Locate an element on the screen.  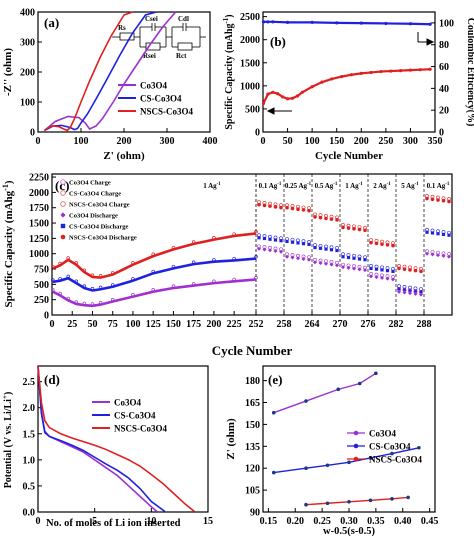
panel-c-rate-label-4: 1 Ag-1 is located at coordinates (354, 186).